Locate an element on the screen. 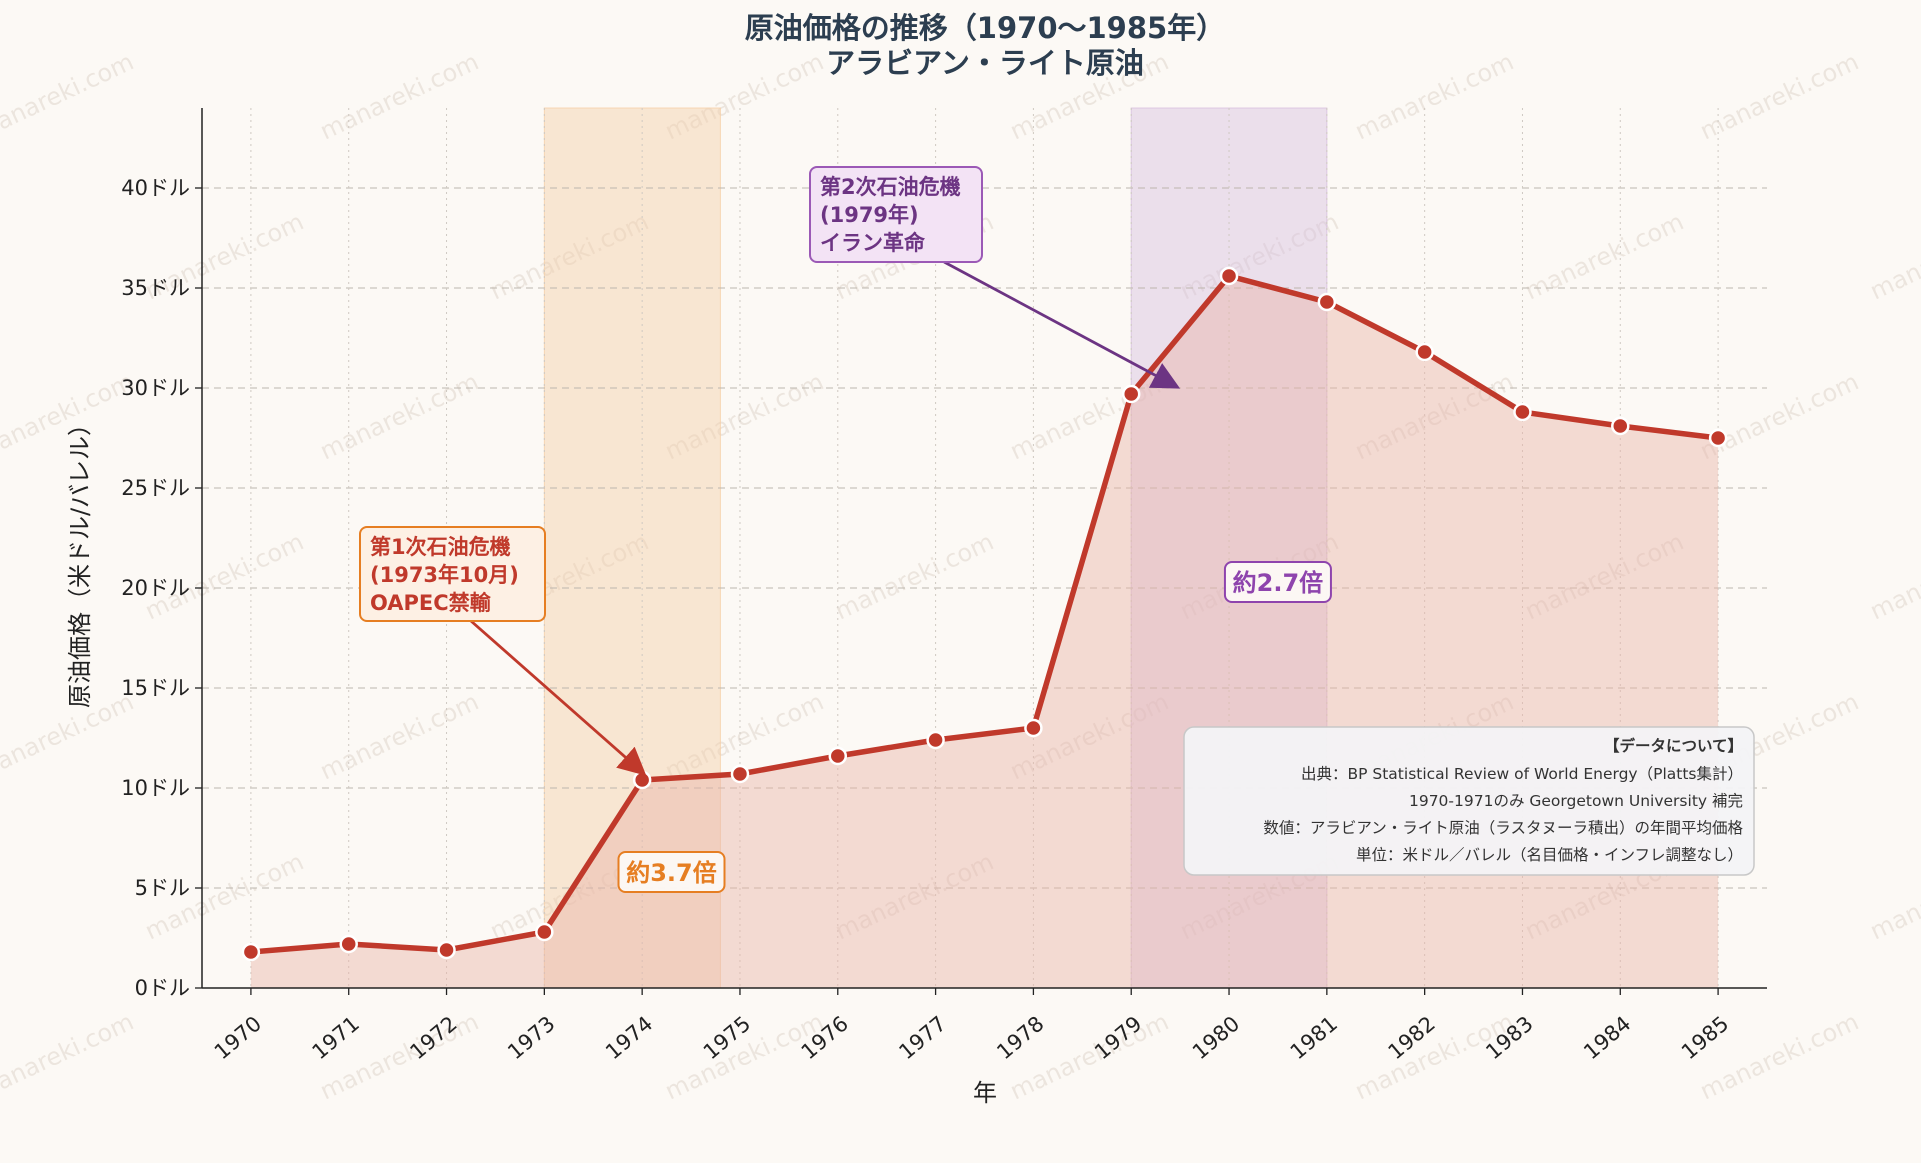 The width and height of the screenshot is (1921, 1163). x-tick-label: 1984 is located at coordinates (1607, 1037).